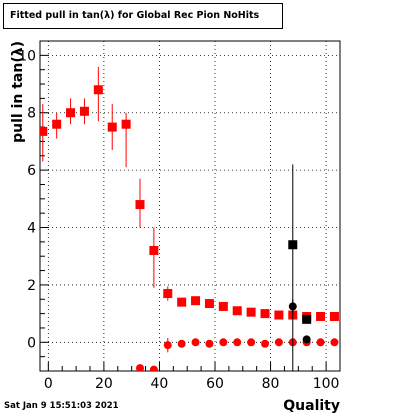  I want to click on y-tick-label: 0, so click(31, 343).